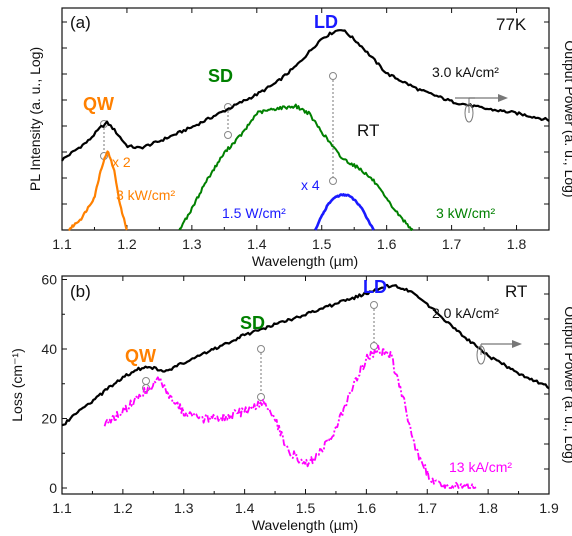 Image resolution: width=572 pixels, height=536 pixels. Describe the element at coordinates (121, 162) in the screenshot. I see `qw-scale-label: x 2` at that location.